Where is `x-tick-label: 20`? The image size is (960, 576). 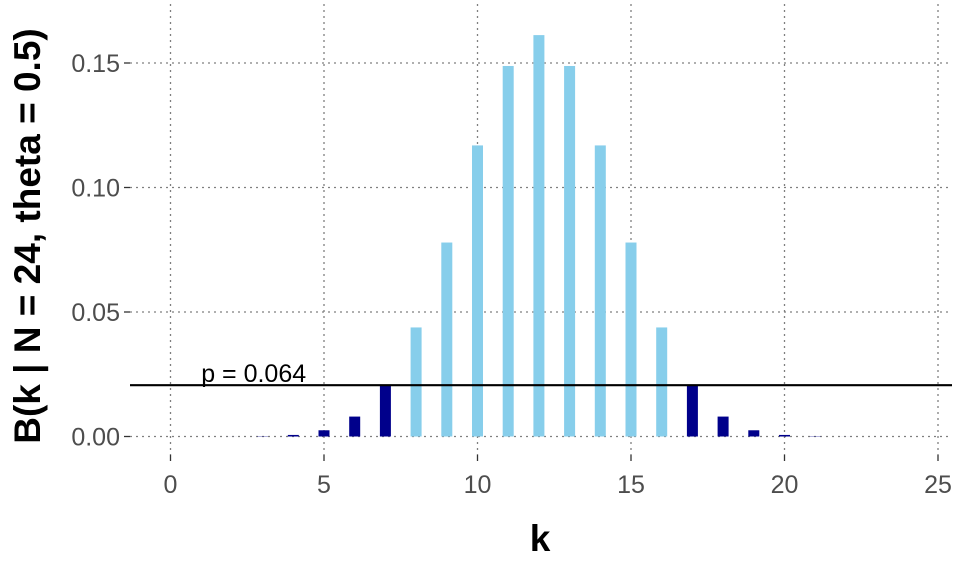
x-tick-label: 20 is located at coordinates (785, 485).